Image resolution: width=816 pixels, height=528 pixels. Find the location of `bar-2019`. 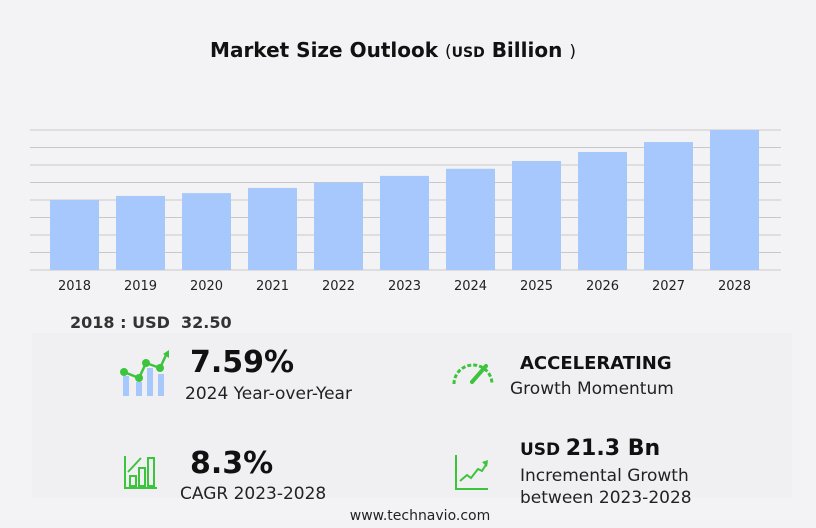

bar-2019 is located at coordinates (140, 232).